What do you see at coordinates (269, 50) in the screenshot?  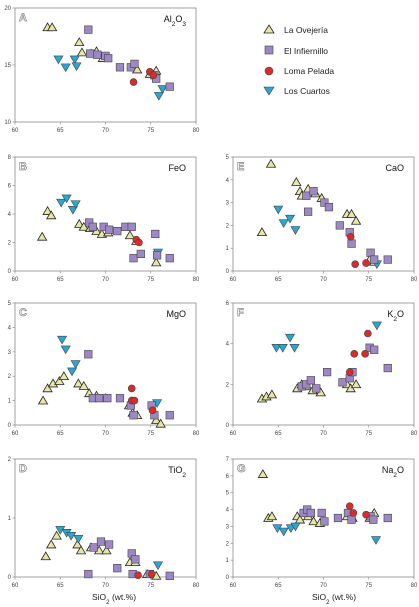 I see `legend-marker-infiernillo` at bounding box center [269, 50].